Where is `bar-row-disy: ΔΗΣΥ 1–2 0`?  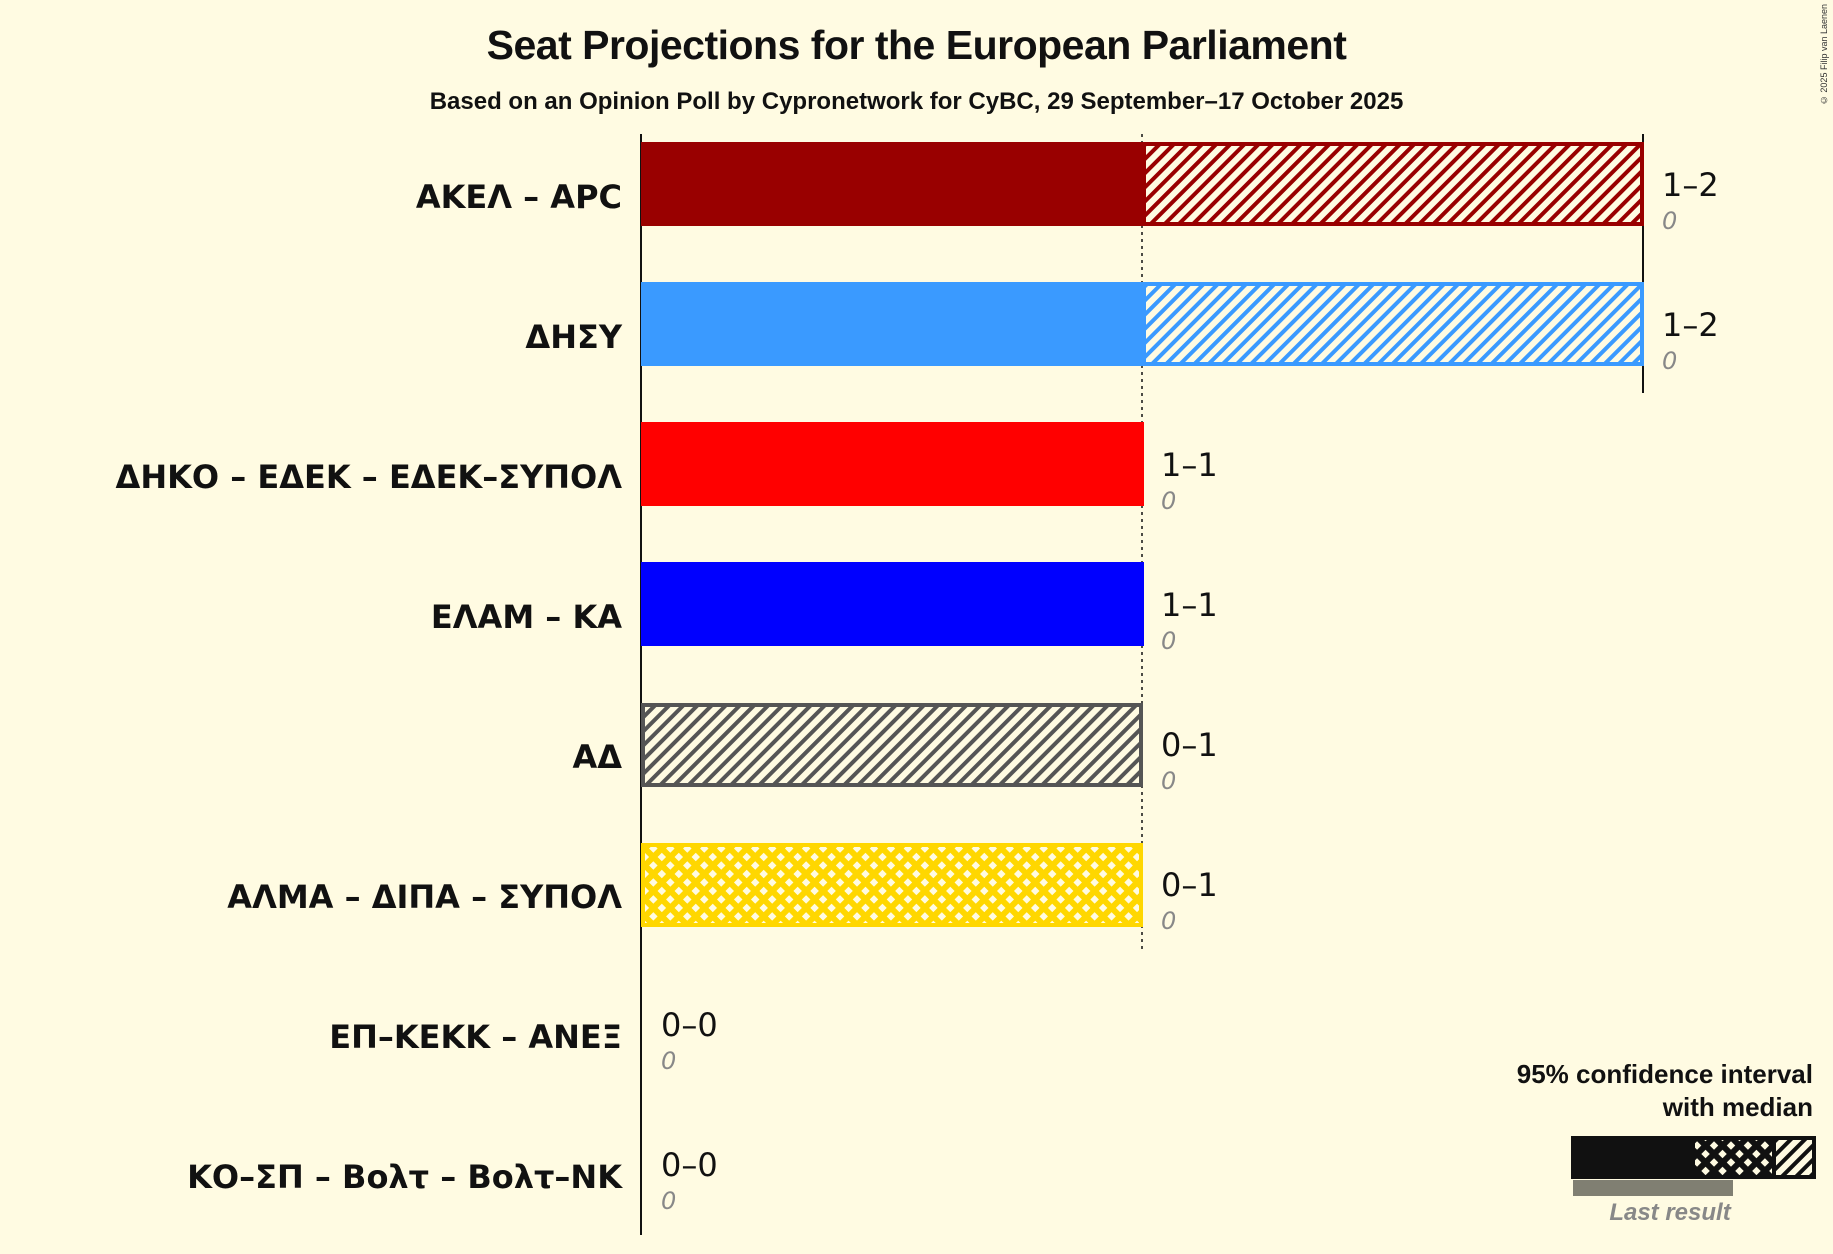
bar-row-disy: ΔΗΣΥ 1–2 0 is located at coordinates (1122, 328).